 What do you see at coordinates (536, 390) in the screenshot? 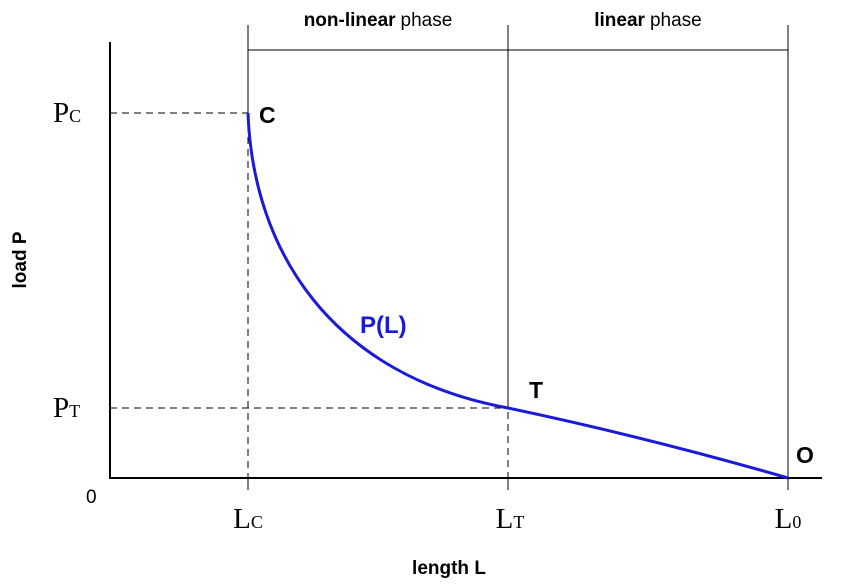
I see `point-label: T` at bounding box center [536, 390].